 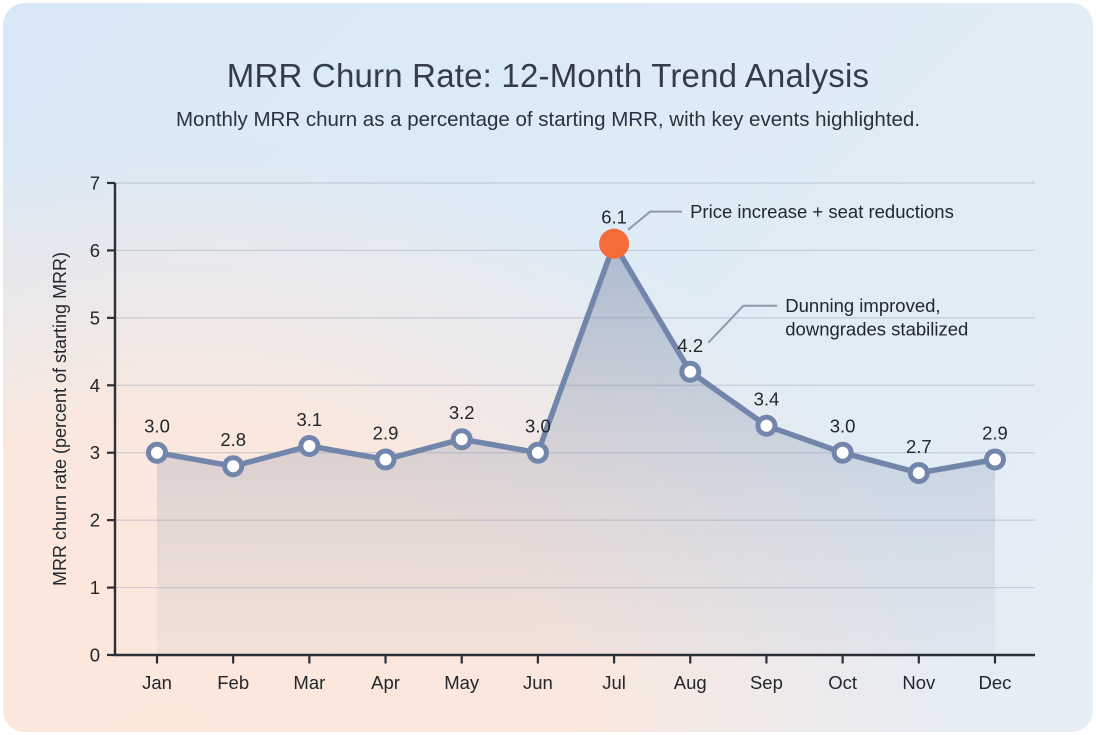 What do you see at coordinates (614, 682) in the screenshot?
I see `x-tick-label-Jul: Jul` at bounding box center [614, 682].